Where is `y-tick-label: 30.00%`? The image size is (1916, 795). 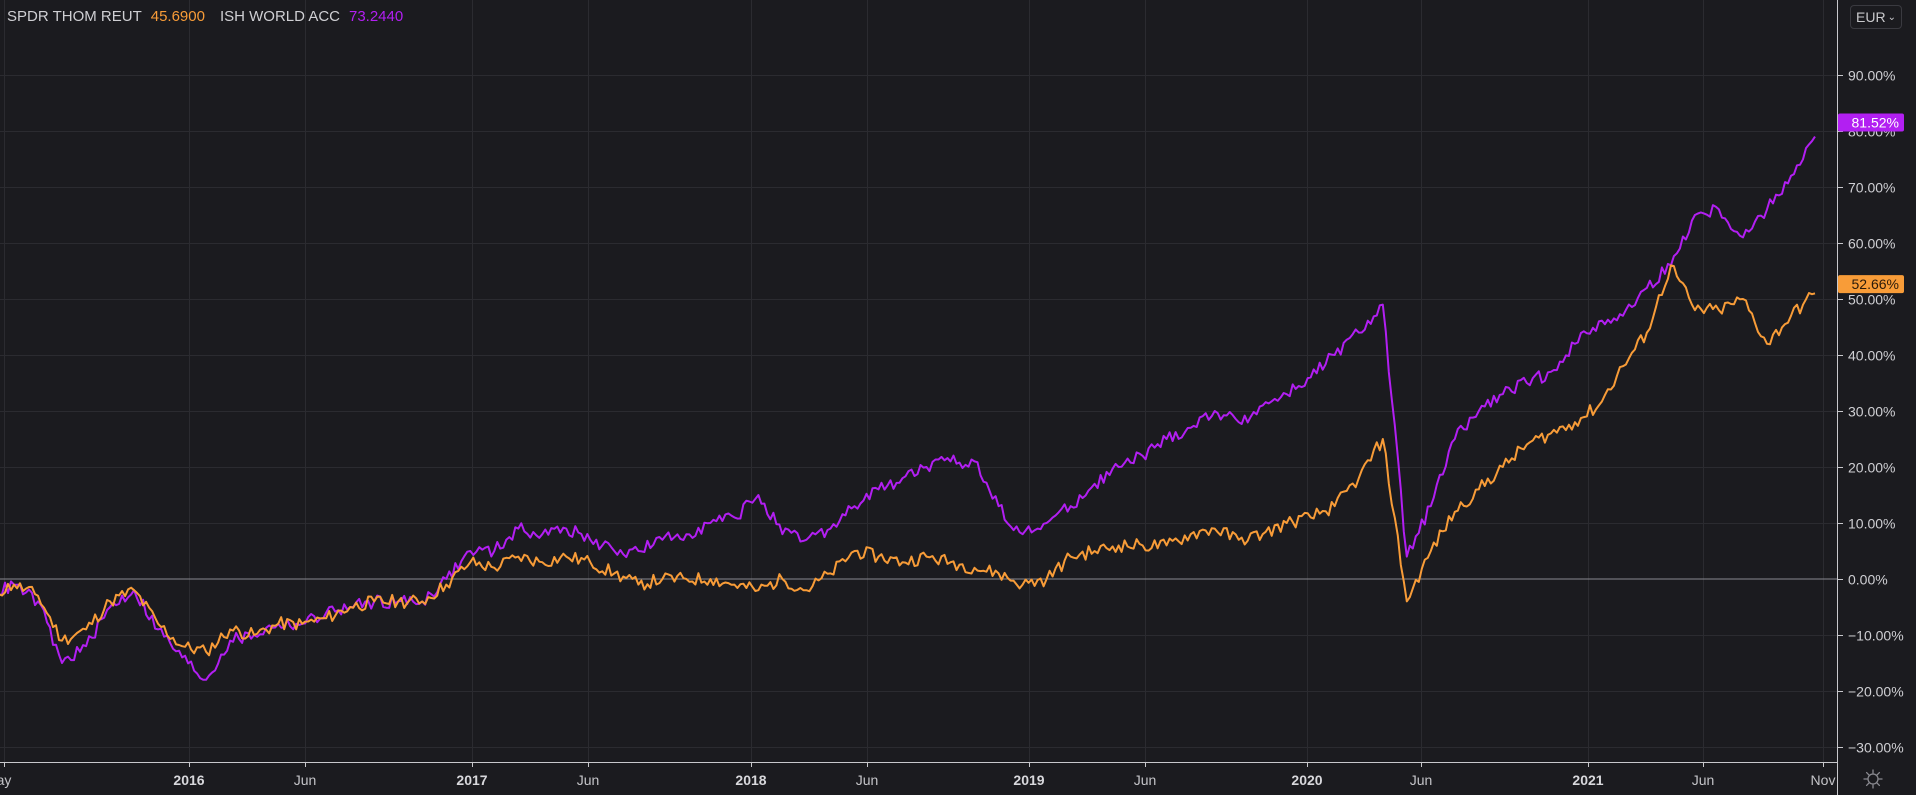 y-tick-label: 30.00% is located at coordinates (1871, 412).